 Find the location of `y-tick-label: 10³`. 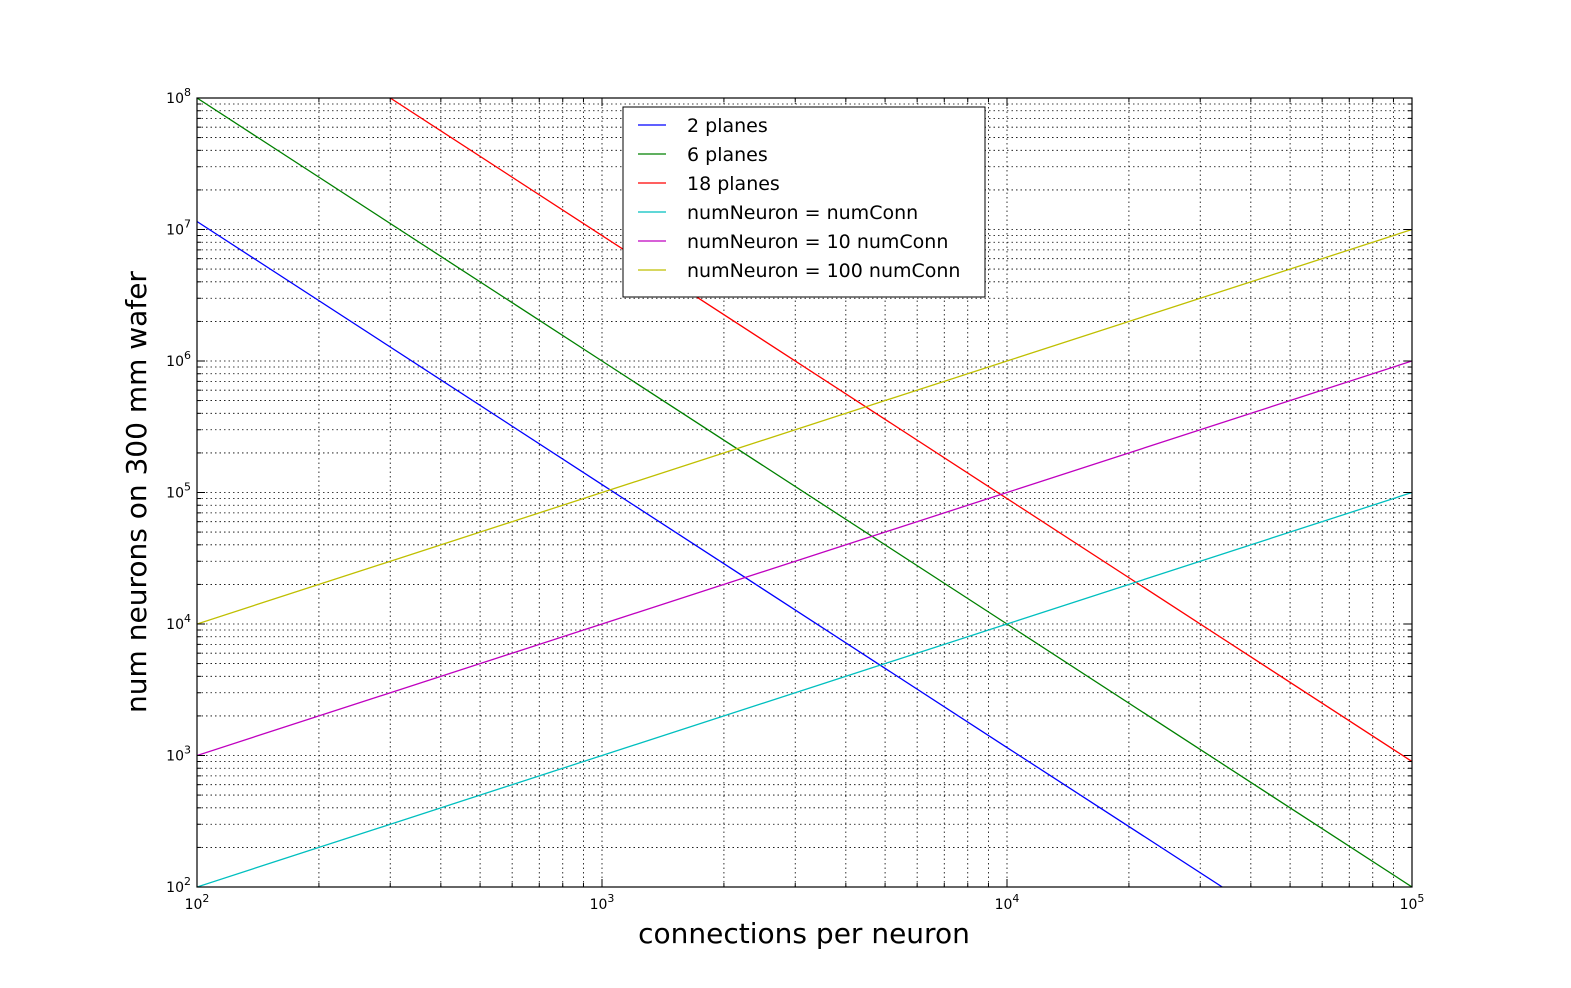

y-tick-label: 10³ is located at coordinates (178, 754).